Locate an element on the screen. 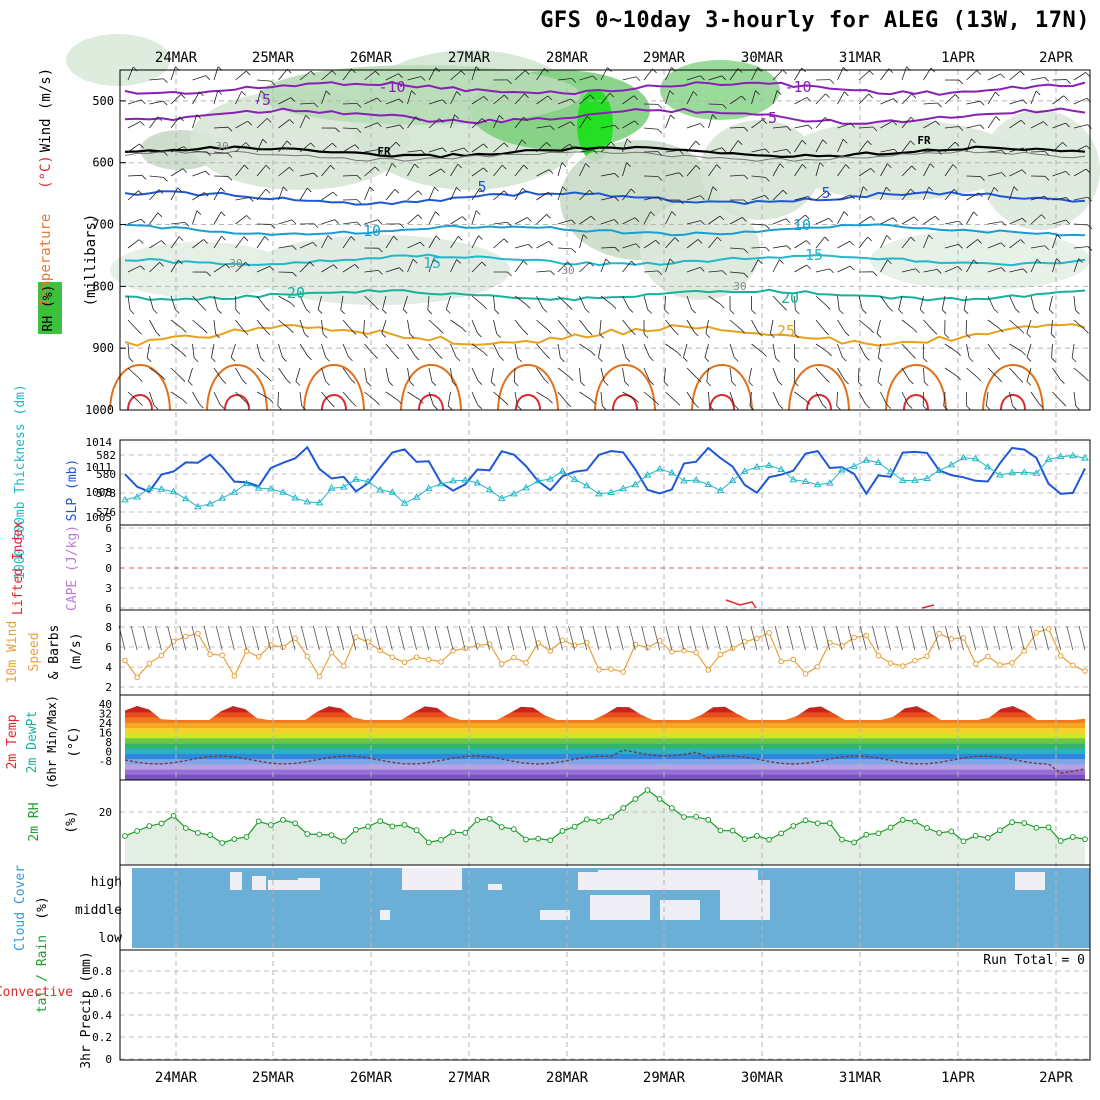  temp2m-label: 2m Temp is located at coordinates (12, 741).